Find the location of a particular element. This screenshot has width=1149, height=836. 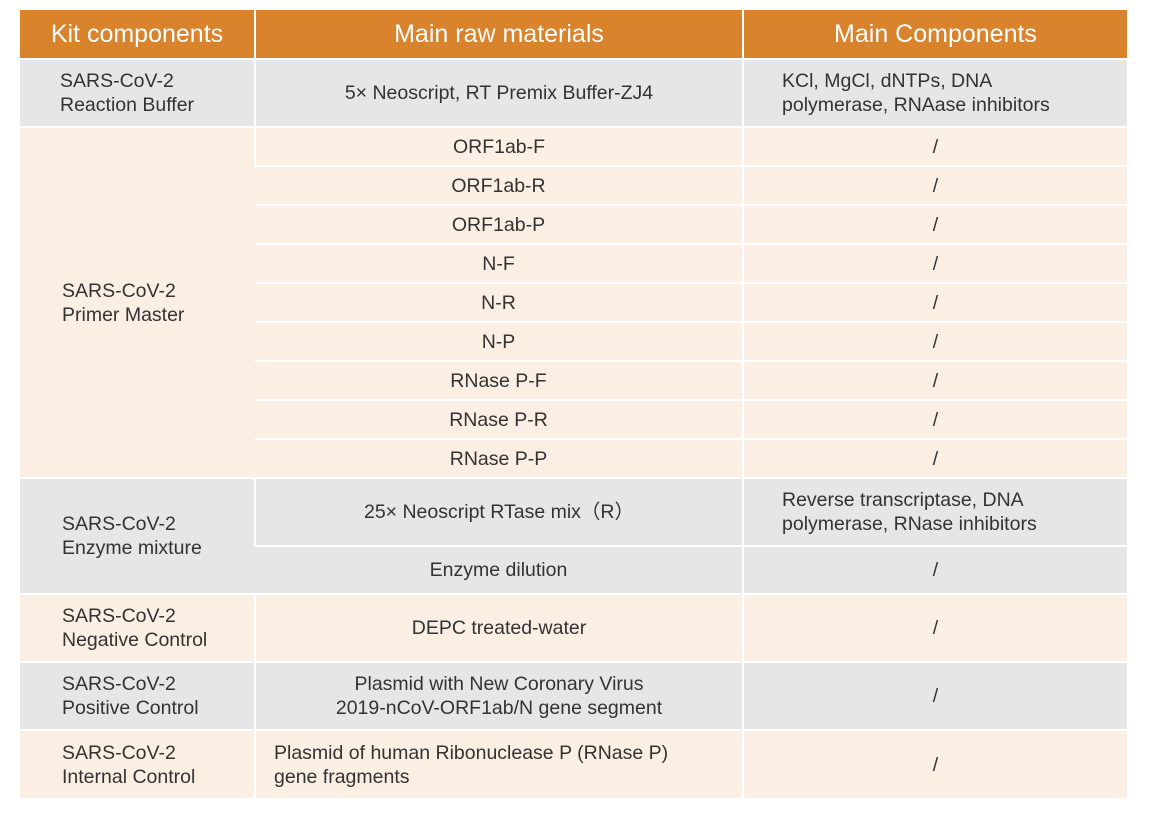

table-row: ORF1ab-P / is located at coordinates (573, 224).